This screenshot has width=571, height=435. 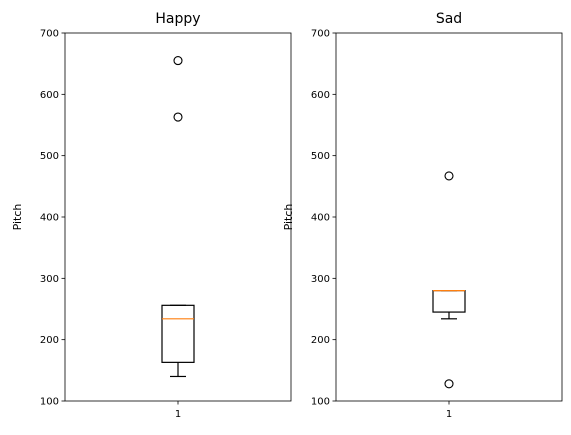 I want to click on sad-y-tick-label: 400, so click(x=320, y=218).